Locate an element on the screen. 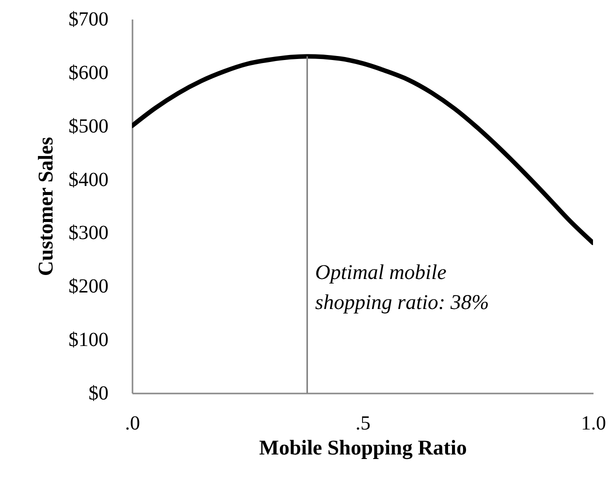  y-tick-label: $400 is located at coordinates (88, 179).